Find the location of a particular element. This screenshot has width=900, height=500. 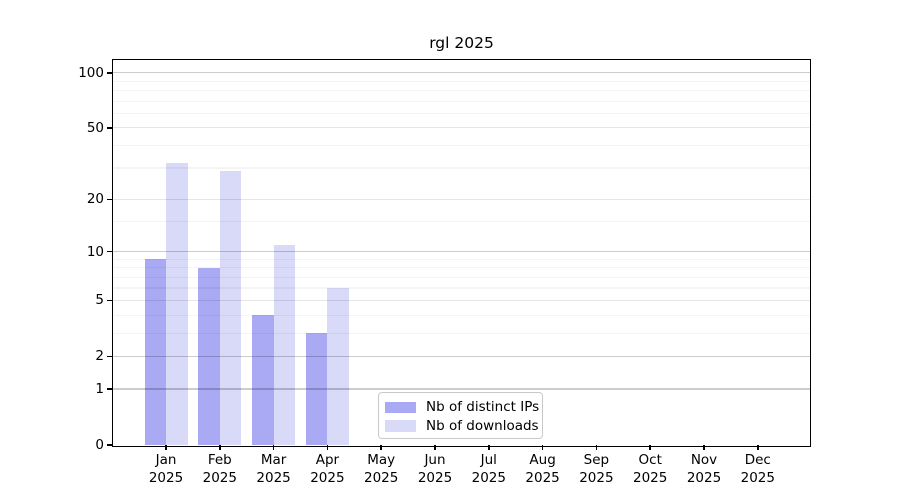

x-tick-label: Dec 2025 is located at coordinates (758, 469).